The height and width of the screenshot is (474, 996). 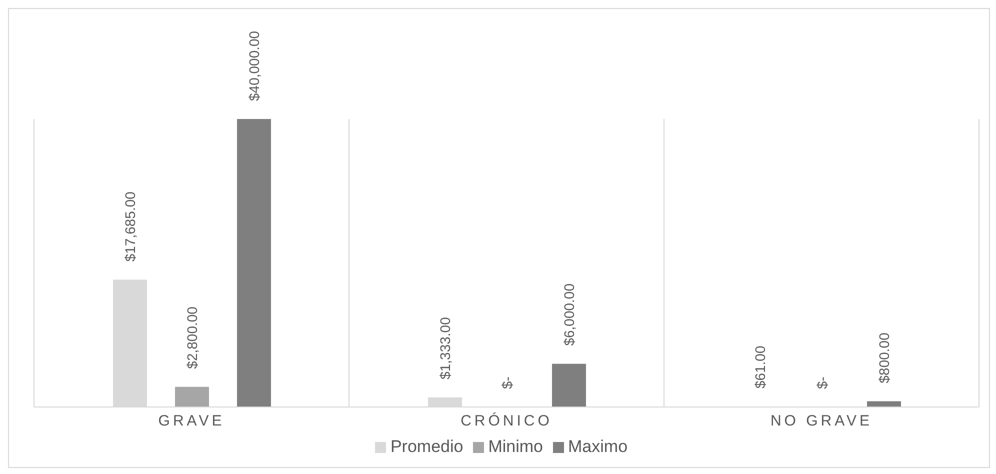 What do you see at coordinates (191, 421) in the screenshot?
I see `x-tick-label: GRAVE` at bounding box center [191, 421].